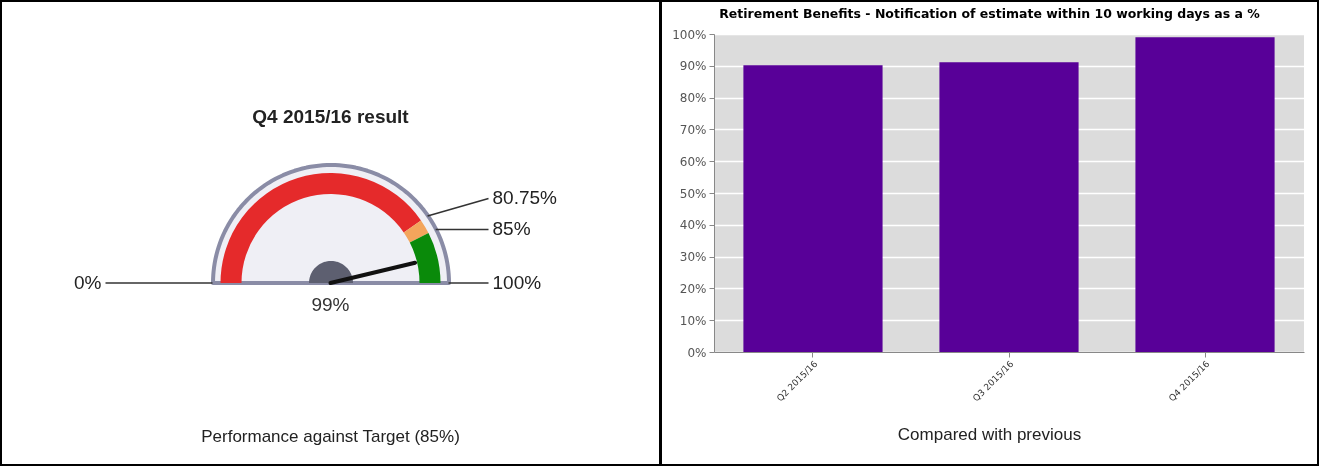 The height and width of the screenshot is (466, 1319). Describe the element at coordinates (693, 129) in the screenshot. I see `y-tick-label: 70%` at that location.